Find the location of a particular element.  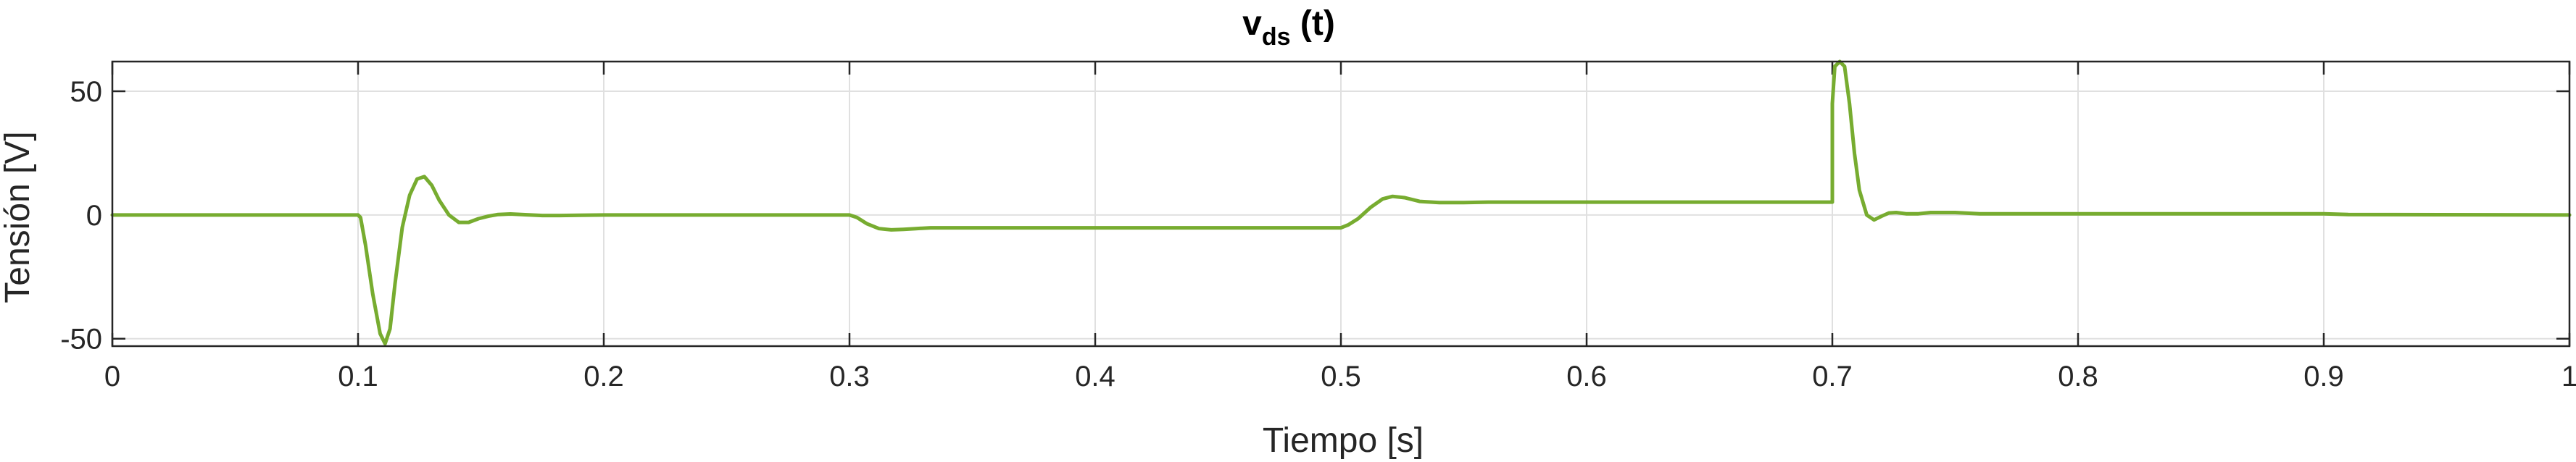

chart-title-subscript: ds is located at coordinates (1276, 37).